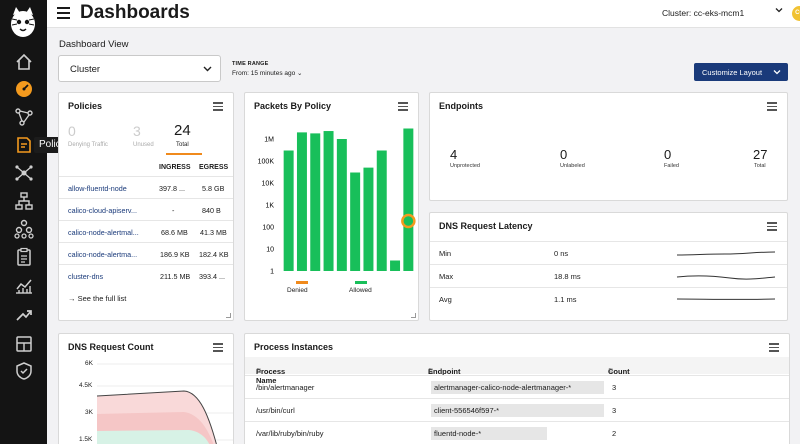 The width and height of the screenshot is (800, 444). What do you see at coordinates (175, 276) in the screenshot?
I see `policy-ingress: 211.5 MB` at bounding box center [175, 276].